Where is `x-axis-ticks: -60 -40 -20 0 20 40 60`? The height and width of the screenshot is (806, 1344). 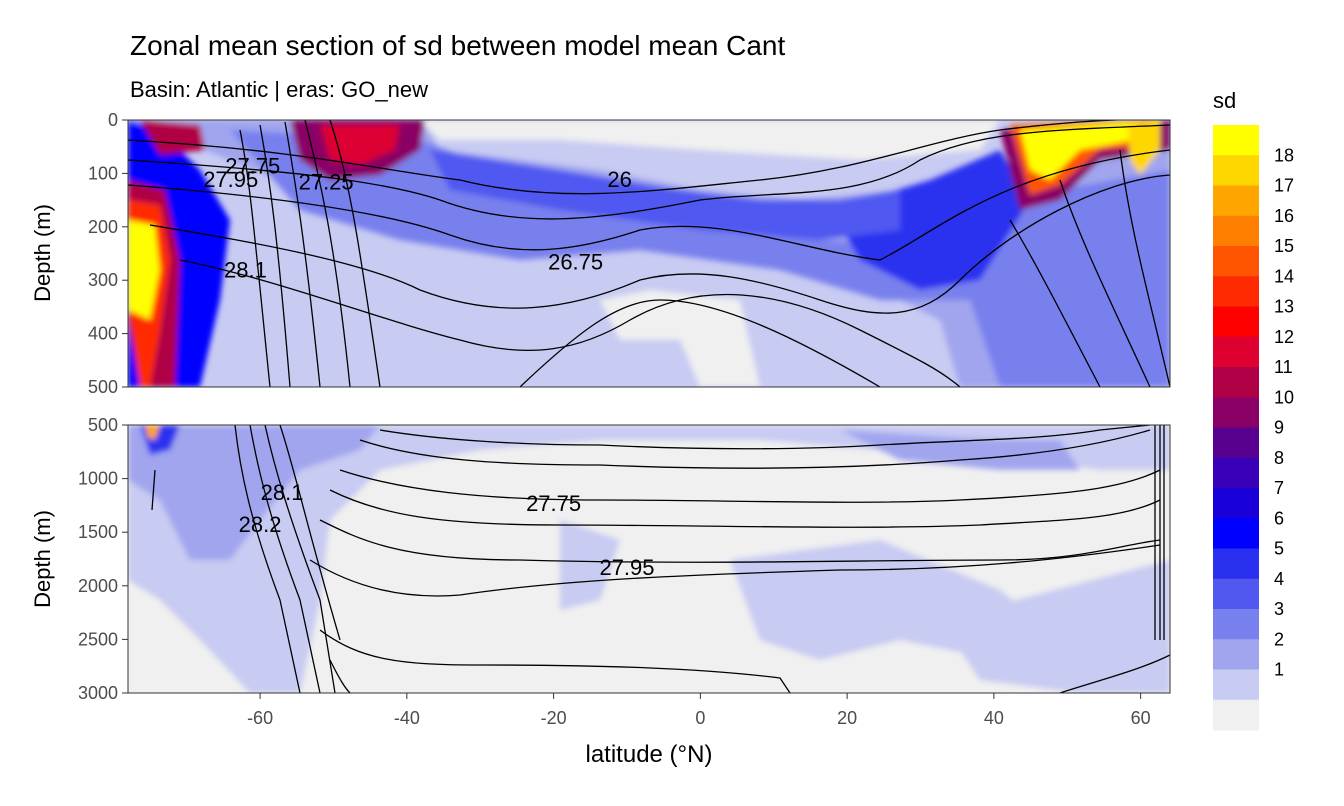
x-axis-ticks: -60 -40 -20 0 20 40 60 is located at coordinates (699, 710).